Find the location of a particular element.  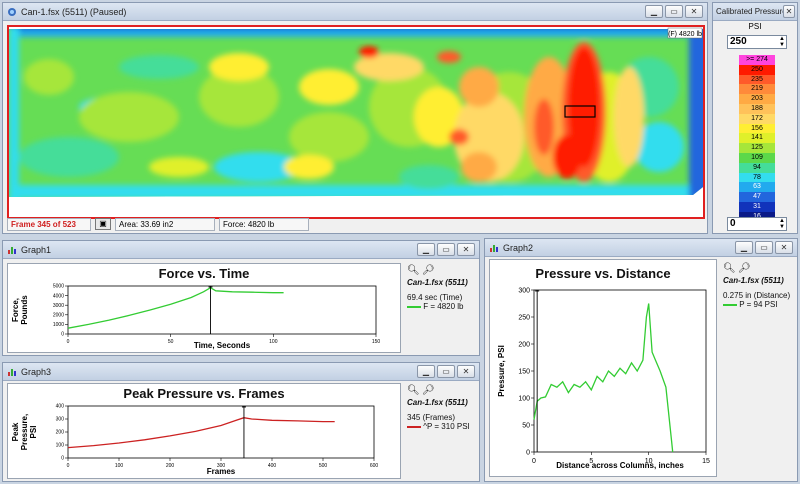

scale-titlebar: Calibrated Pressure ✕ is located at coordinates (755, 12).